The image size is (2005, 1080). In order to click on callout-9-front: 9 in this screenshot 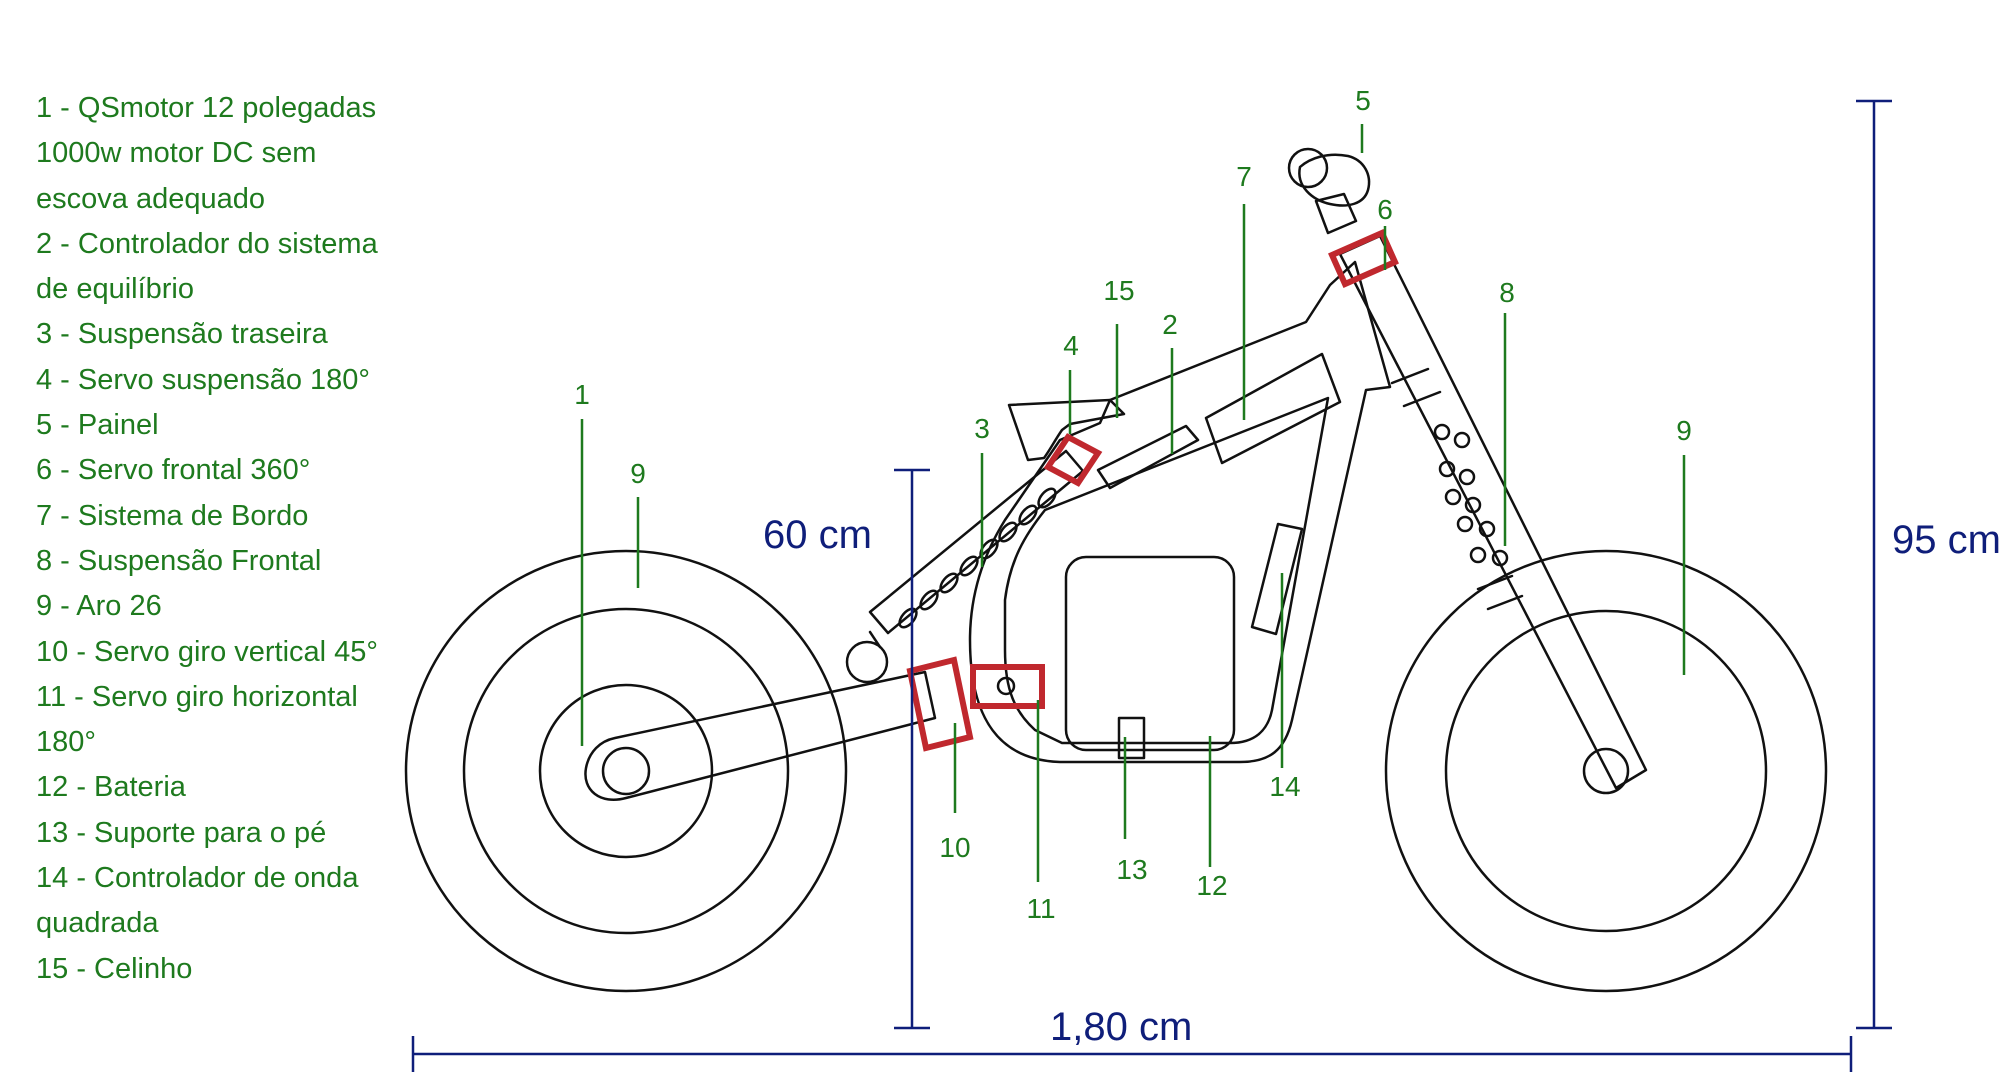, I will do `click(1684, 430)`.